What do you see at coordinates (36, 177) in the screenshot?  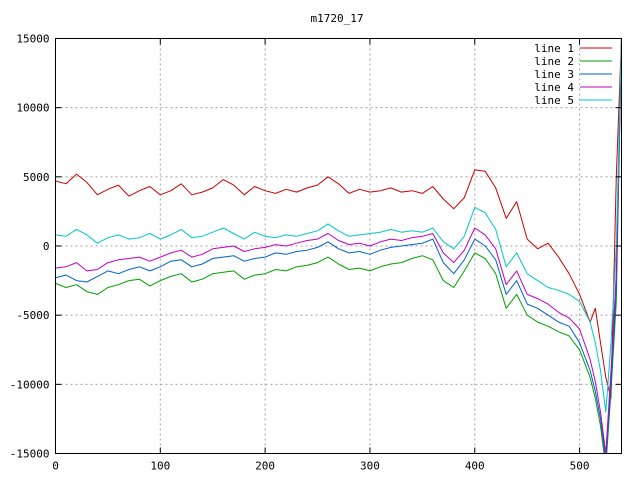 I see `y-tick-label: 5000` at bounding box center [36, 177].